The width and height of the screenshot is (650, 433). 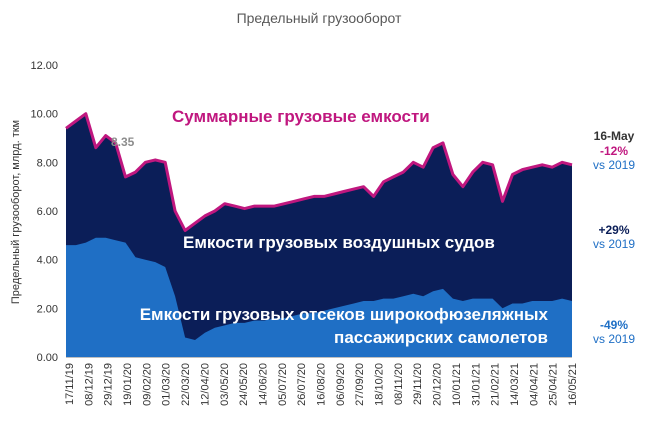 What do you see at coordinates (16, 212) in the screenshot?
I see `y-axis-label: Предельный грузооборот, млрд. ткм` at bounding box center [16, 212].